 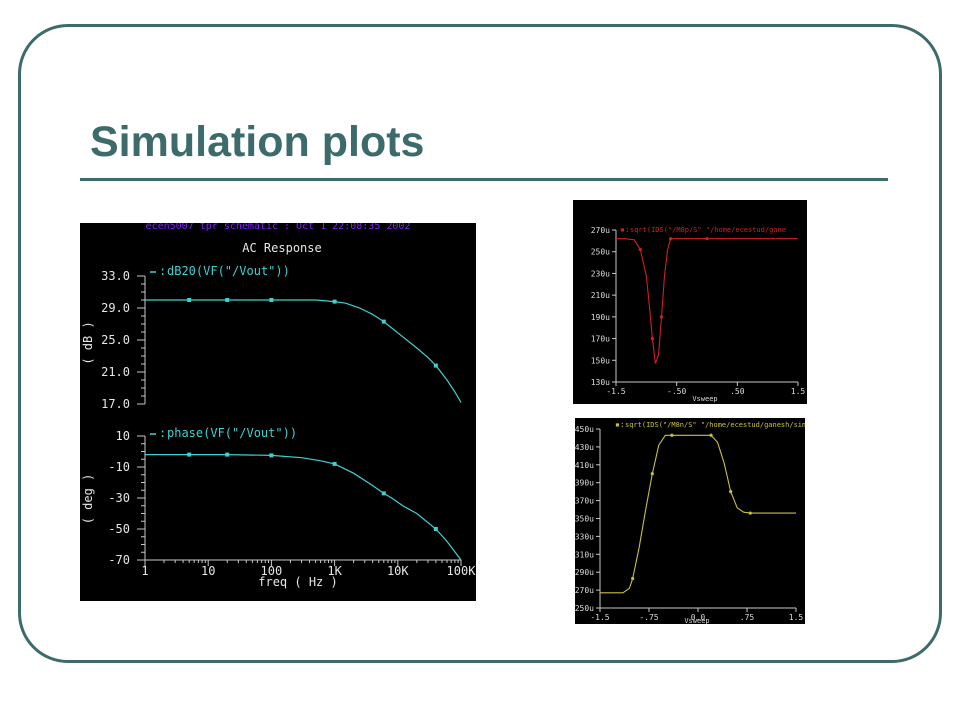 What do you see at coordinates (584, 465) in the screenshot?
I see `y-tick-label: 410u` at bounding box center [584, 465].